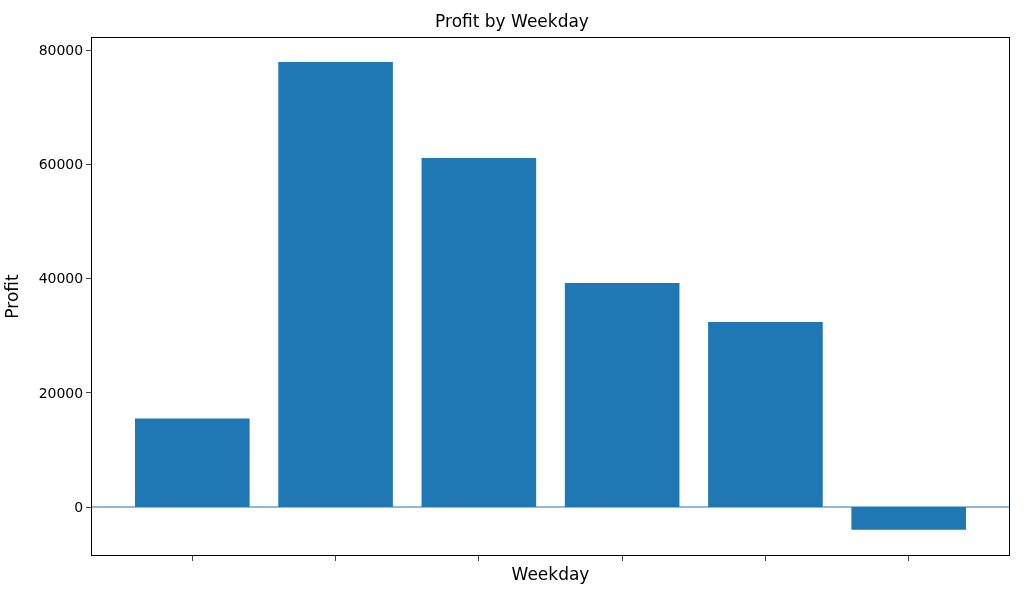 The width and height of the screenshot is (1024, 614). Describe the element at coordinates (61, 392) in the screenshot. I see `y-tick-label: 20000` at that location.